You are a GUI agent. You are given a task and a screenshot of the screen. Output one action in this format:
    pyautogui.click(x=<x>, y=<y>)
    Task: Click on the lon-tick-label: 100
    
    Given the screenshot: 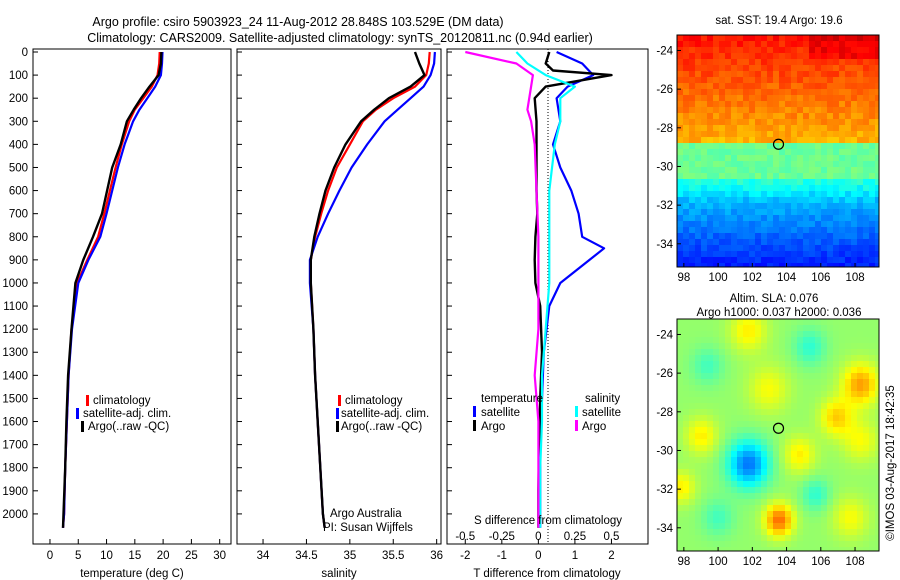 What is the action you would take?
    pyautogui.click(x=717, y=562)
    